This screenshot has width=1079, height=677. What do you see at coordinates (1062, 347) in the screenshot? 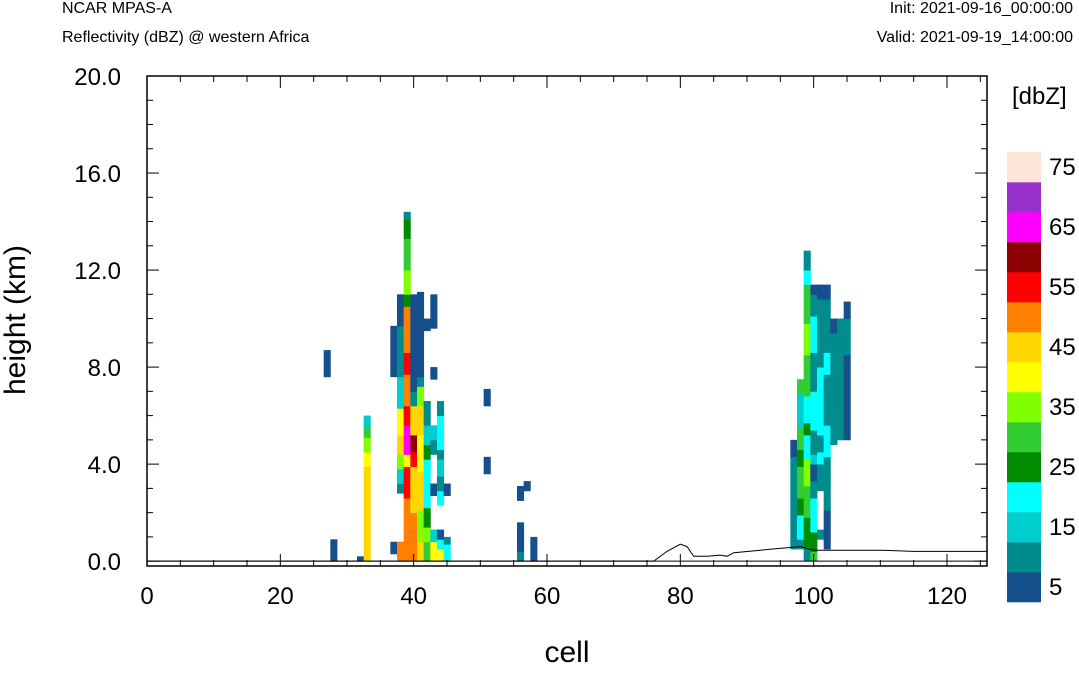
I see `colorbar-label: 45` at bounding box center [1062, 347].